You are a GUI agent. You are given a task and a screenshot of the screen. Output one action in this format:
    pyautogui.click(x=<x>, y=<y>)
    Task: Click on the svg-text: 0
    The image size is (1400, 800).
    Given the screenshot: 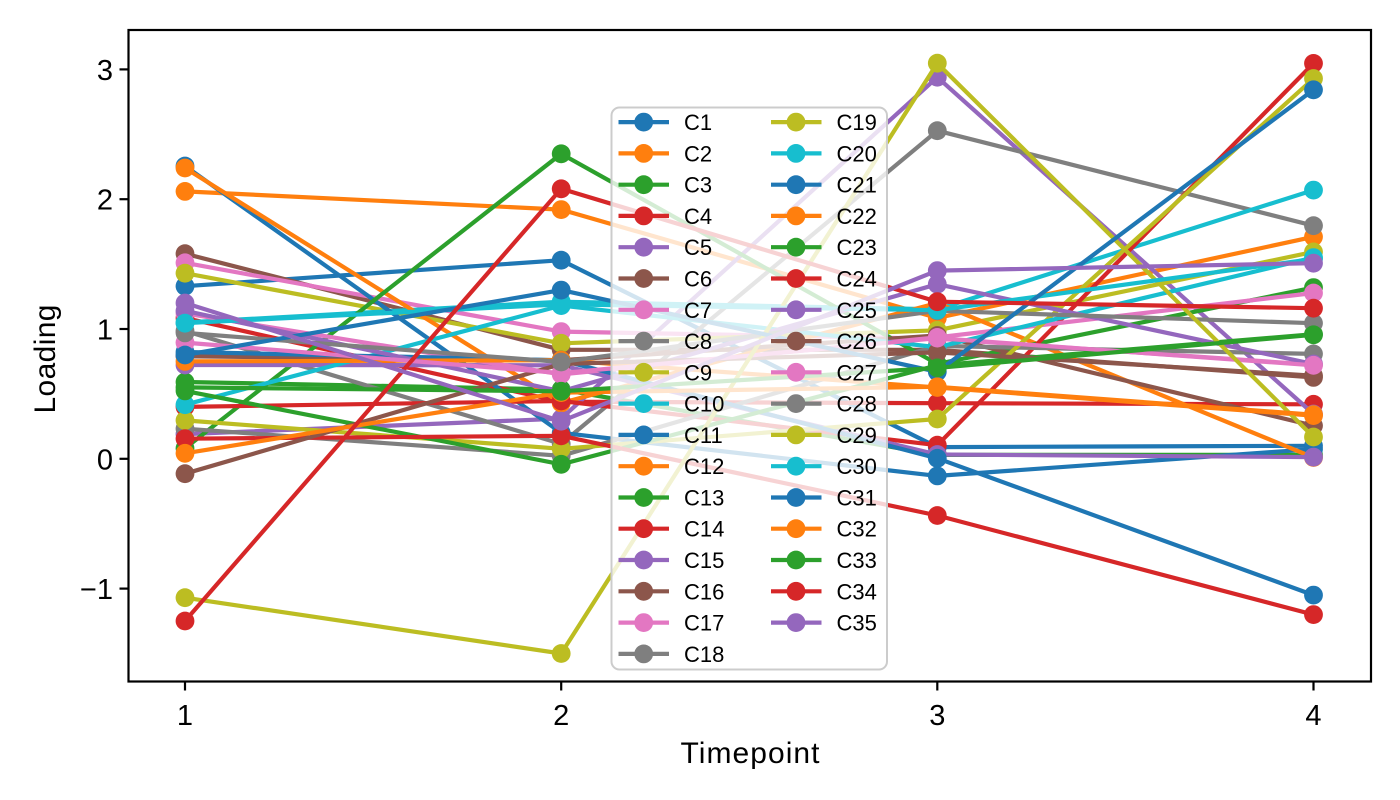 What is the action you would take?
    pyautogui.click(x=105, y=460)
    